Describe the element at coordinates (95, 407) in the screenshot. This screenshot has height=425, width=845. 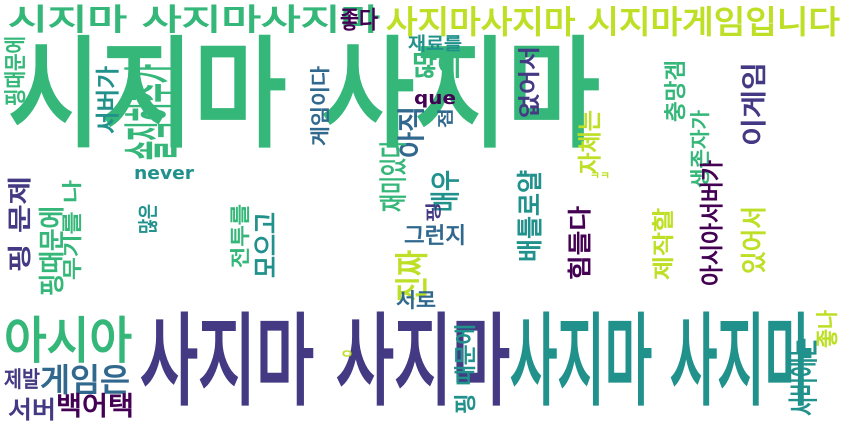
I see `word-7: 백어택` at that location.